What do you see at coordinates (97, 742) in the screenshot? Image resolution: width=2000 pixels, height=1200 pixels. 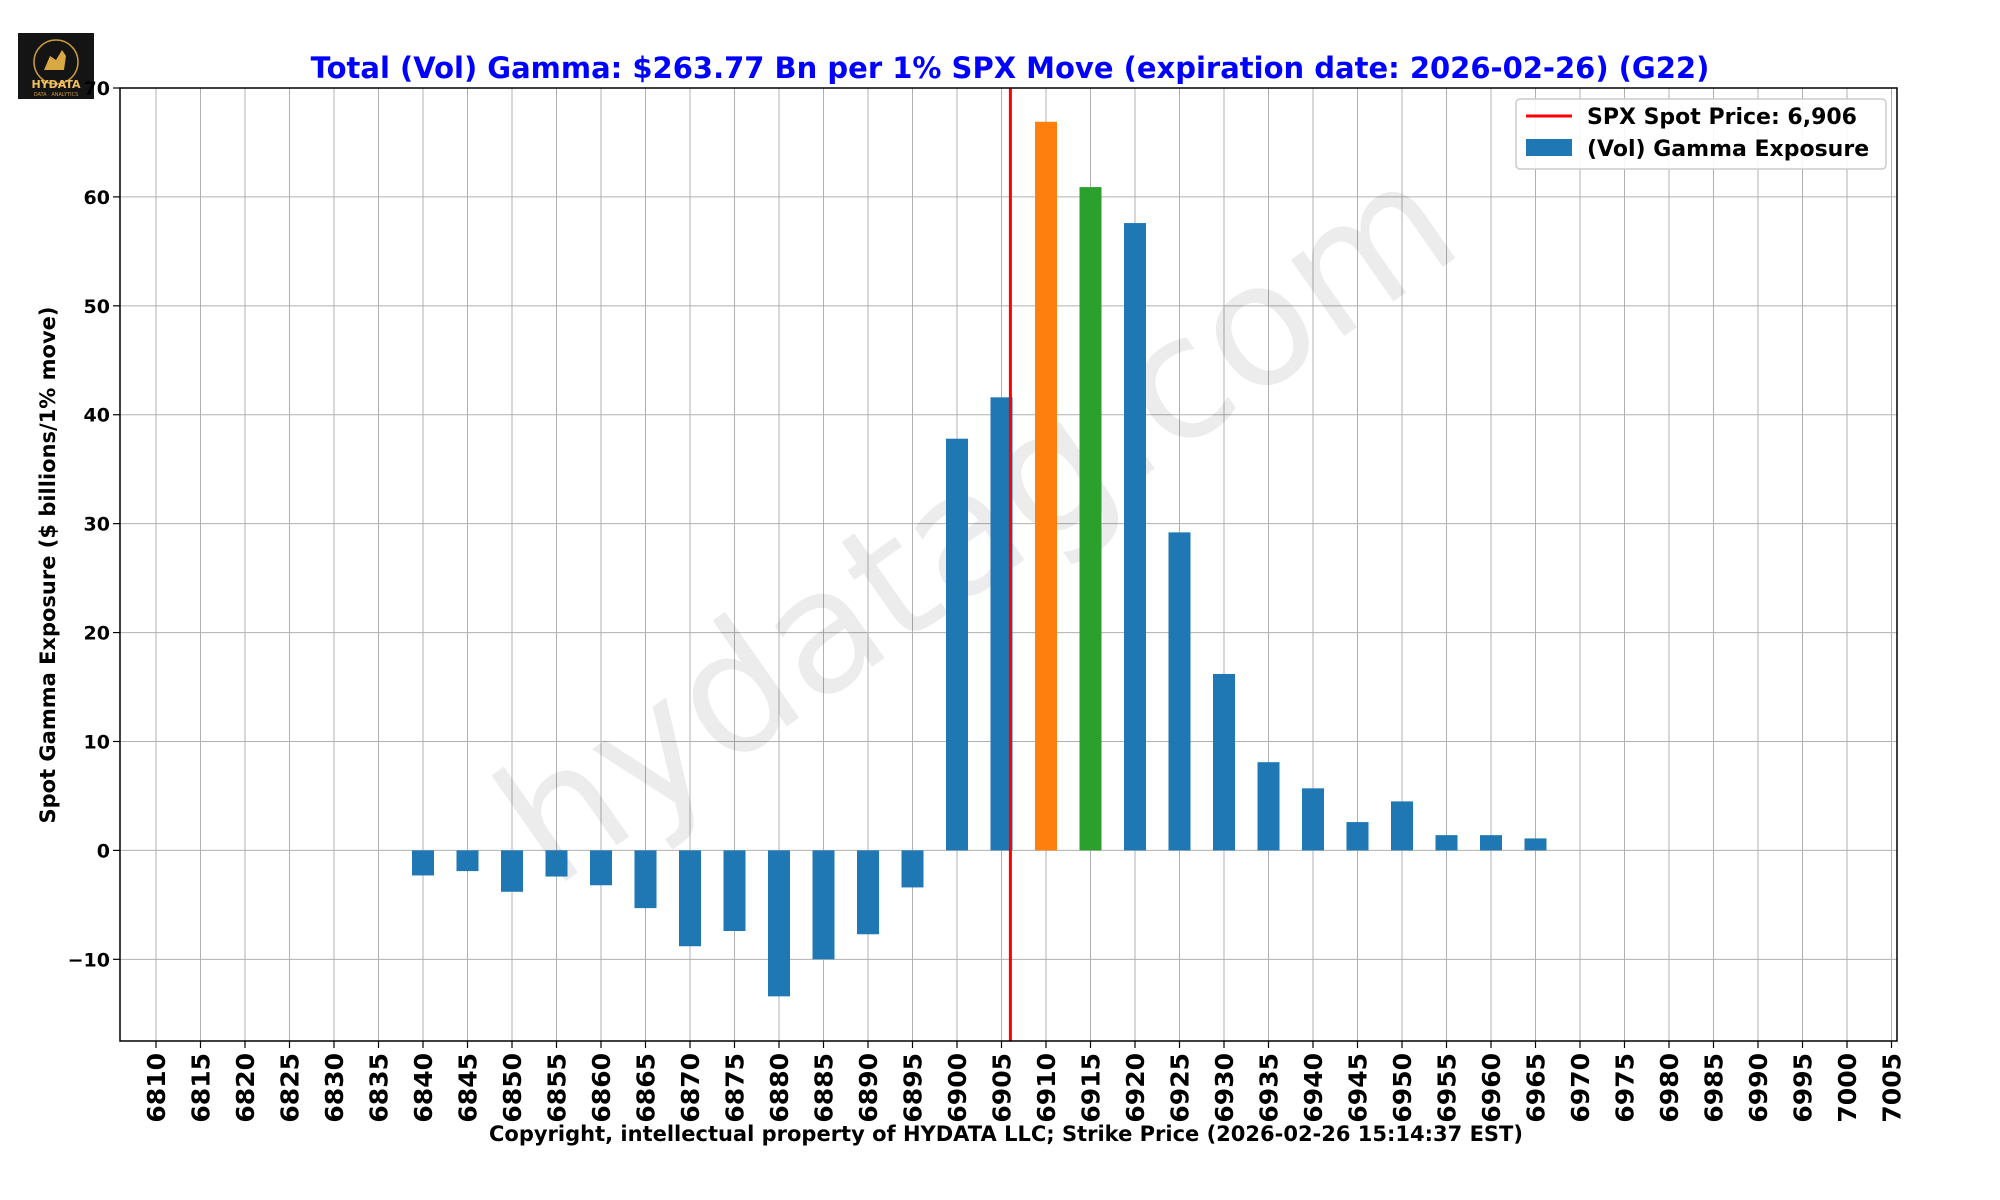 I see `y-tick-label: 10` at bounding box center [97, 742].